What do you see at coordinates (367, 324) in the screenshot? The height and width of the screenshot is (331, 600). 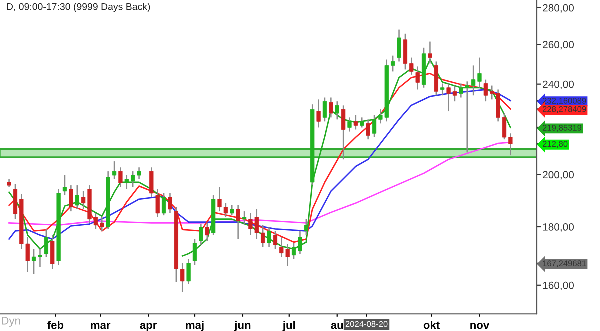 I see `x-tick-label: 2024-08-20` at bounding box center [367, 324].